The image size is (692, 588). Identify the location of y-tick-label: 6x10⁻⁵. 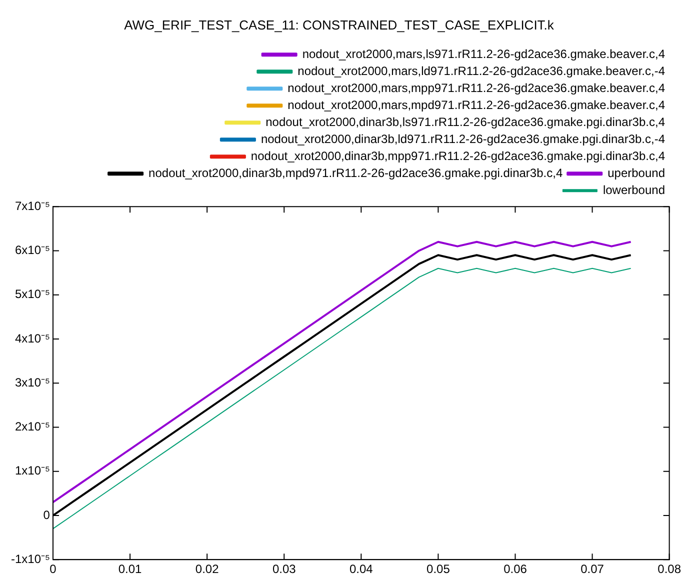
(32, 250).